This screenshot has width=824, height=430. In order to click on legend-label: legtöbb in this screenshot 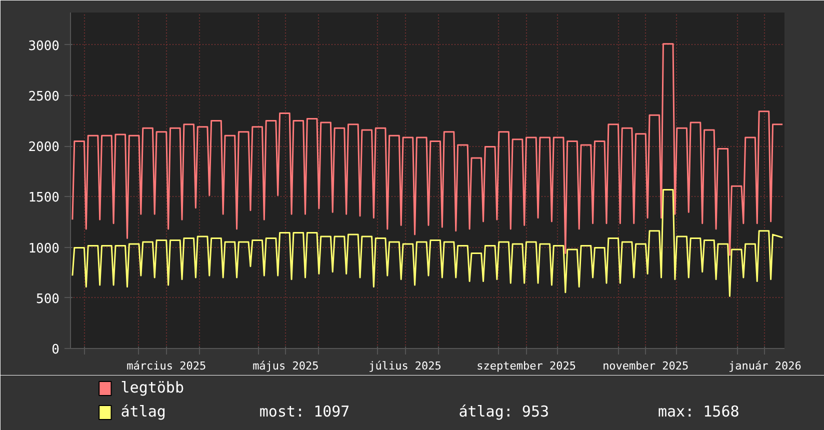, I will do `click(152, 387)`.